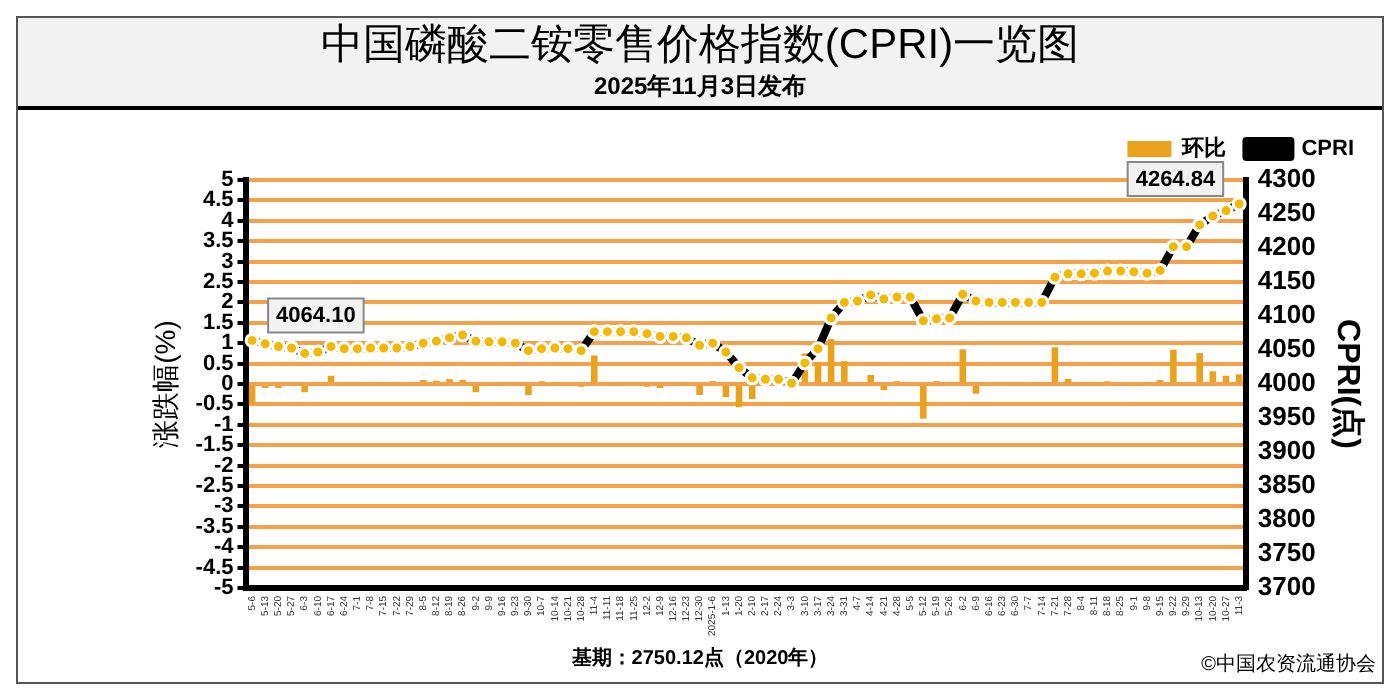 This screenshot has width=1400, height=700. What do you see at coordinates (1176, 179) in the screenshot?
I see `data-label: 4264.84` at bounding box center [1176, 179].